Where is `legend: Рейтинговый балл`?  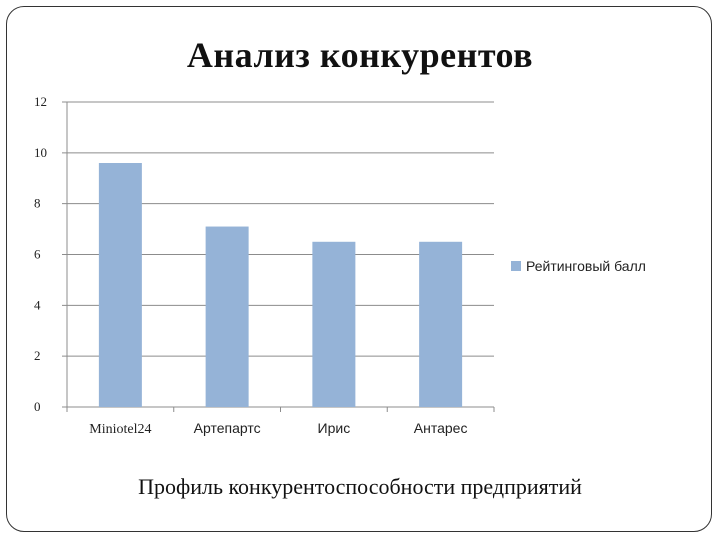 legend: Рейтинговый балл is located at coordinates (578, 266).